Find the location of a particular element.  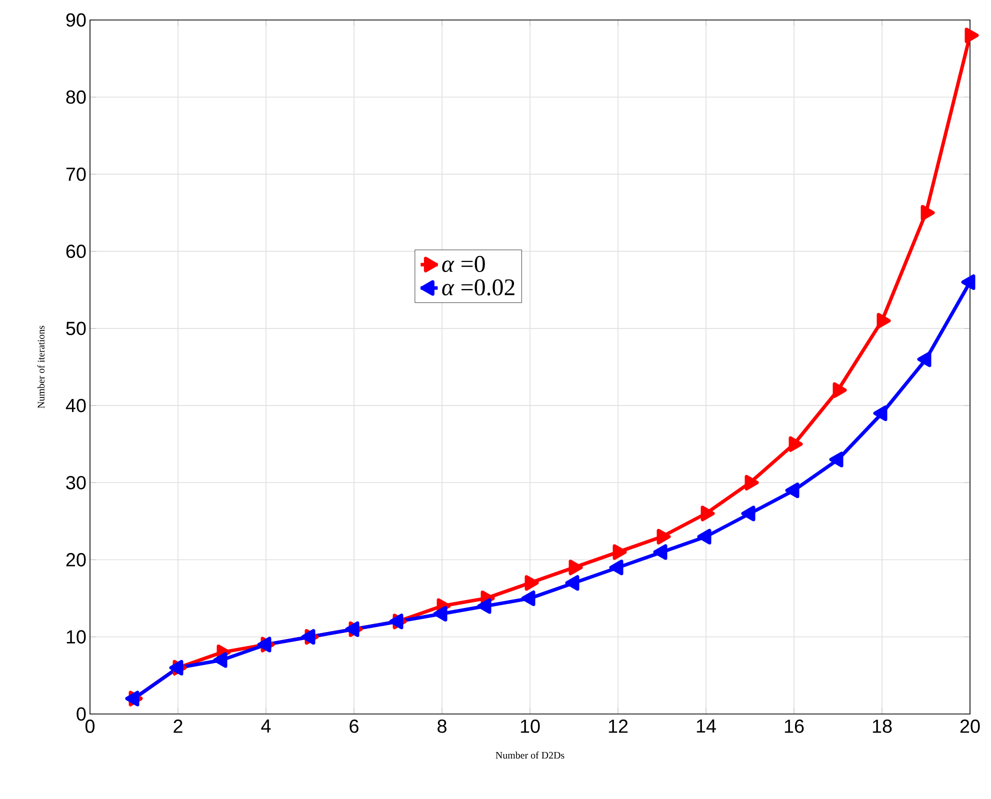

x-tick-label: 2 is located at coordinates (178, 726).